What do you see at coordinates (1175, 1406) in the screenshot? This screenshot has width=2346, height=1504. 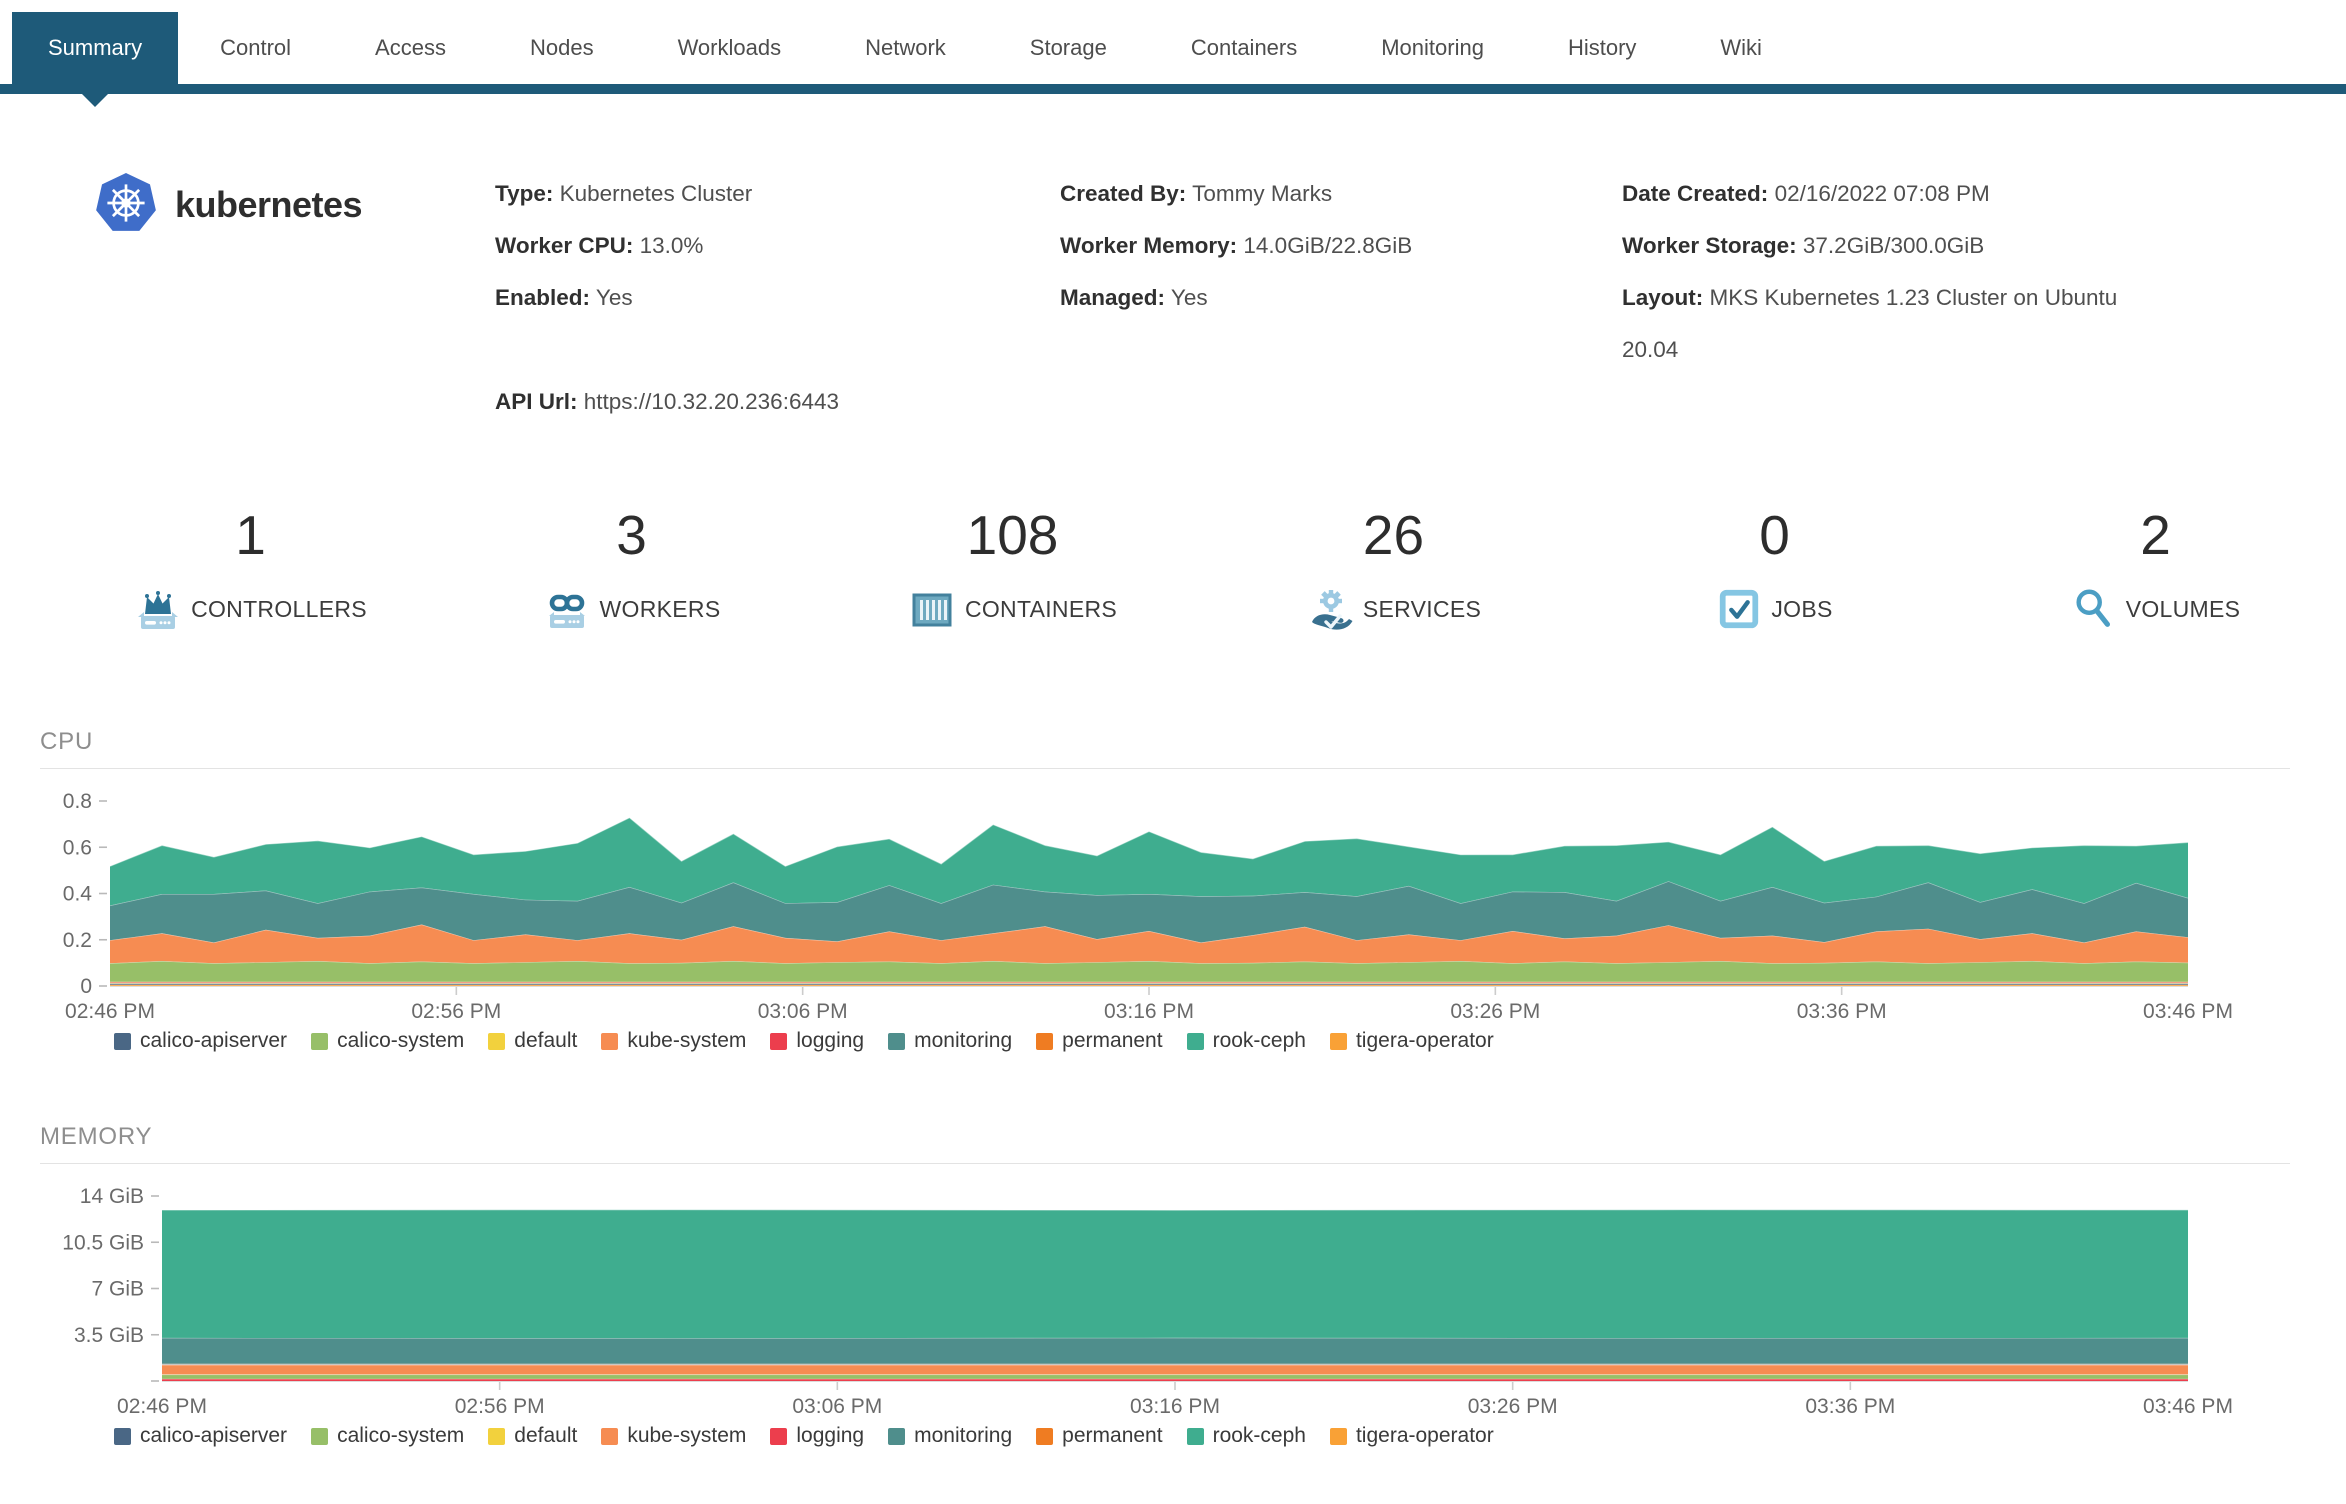 I see `svg-text: 03:16 PM` at bounding box center [1175, 1406].